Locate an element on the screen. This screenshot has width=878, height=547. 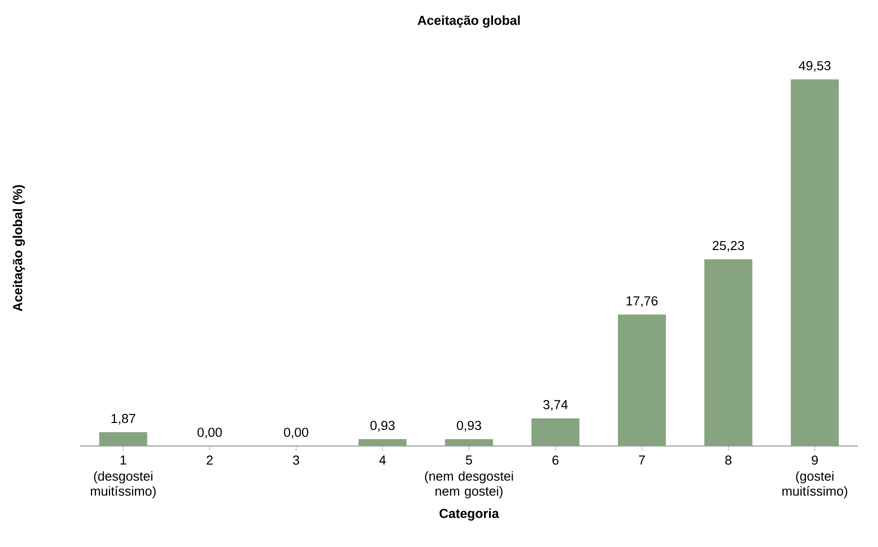
text: (nem desgostei nem gostei) is located at coordinates (469, 484).